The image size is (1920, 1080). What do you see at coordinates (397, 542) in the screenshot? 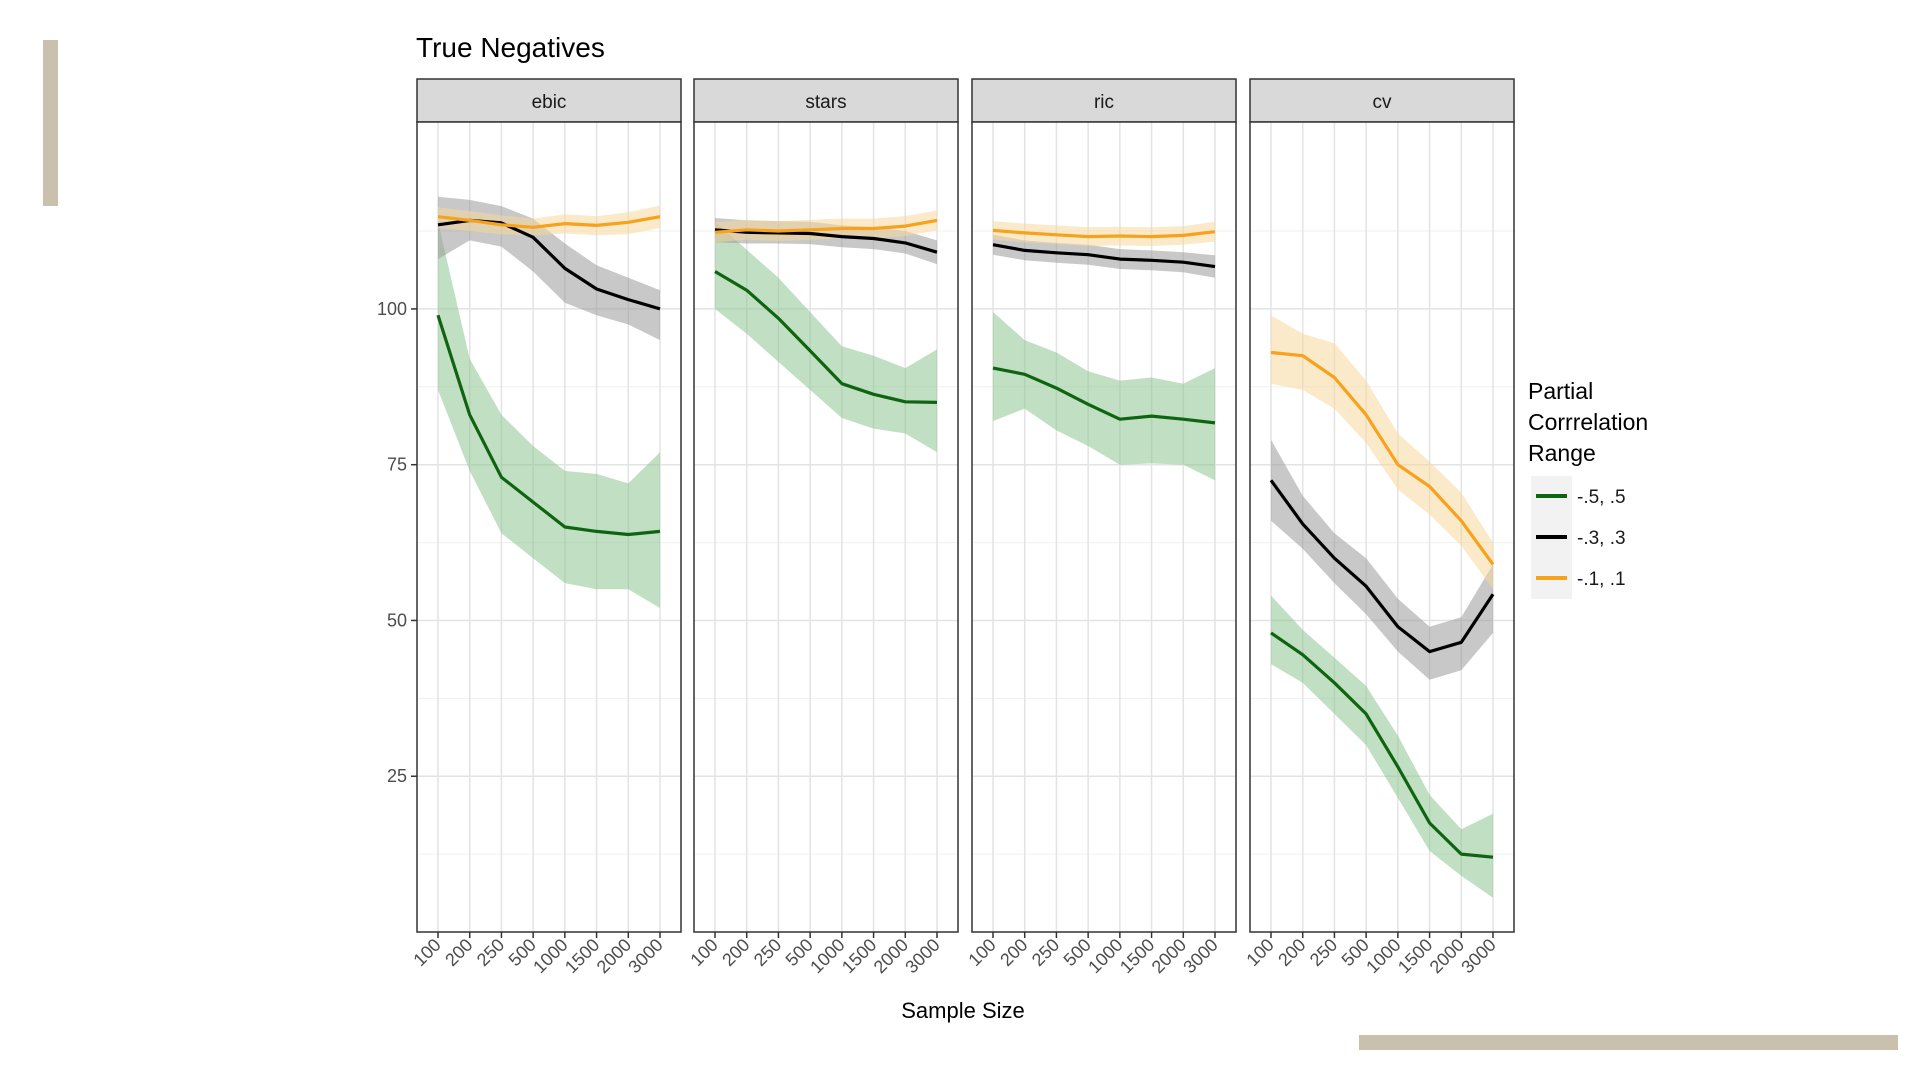
I see `y-axis: 25 50 75 100` at bounding box center [397, 542].